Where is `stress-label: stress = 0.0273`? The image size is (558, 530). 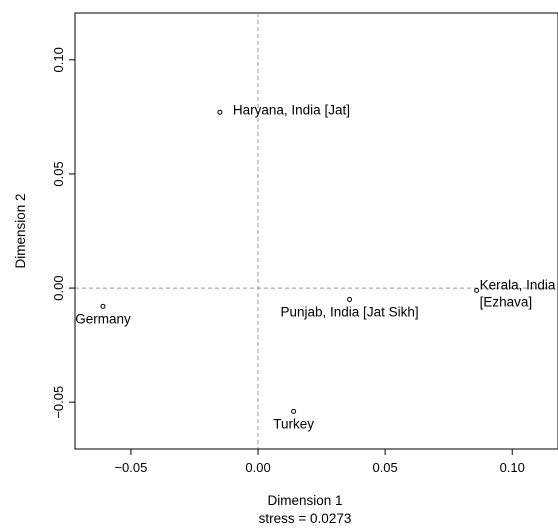
stress-label: stress = 0.0273 is located at coordinates (305, 518).